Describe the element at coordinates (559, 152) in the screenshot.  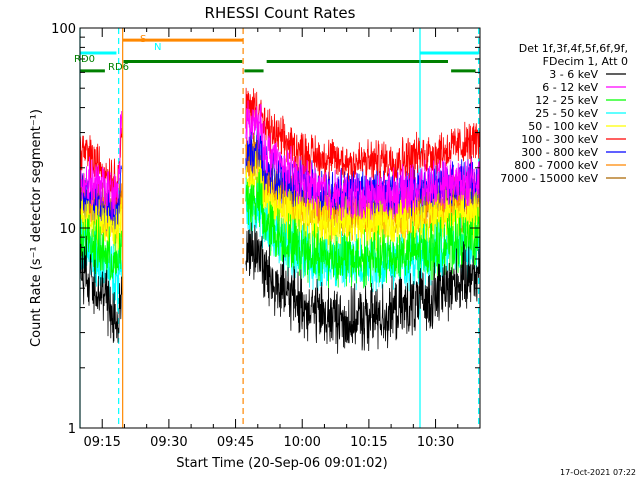
I see `legend-label-6: 300 - 800 keV` at that location.